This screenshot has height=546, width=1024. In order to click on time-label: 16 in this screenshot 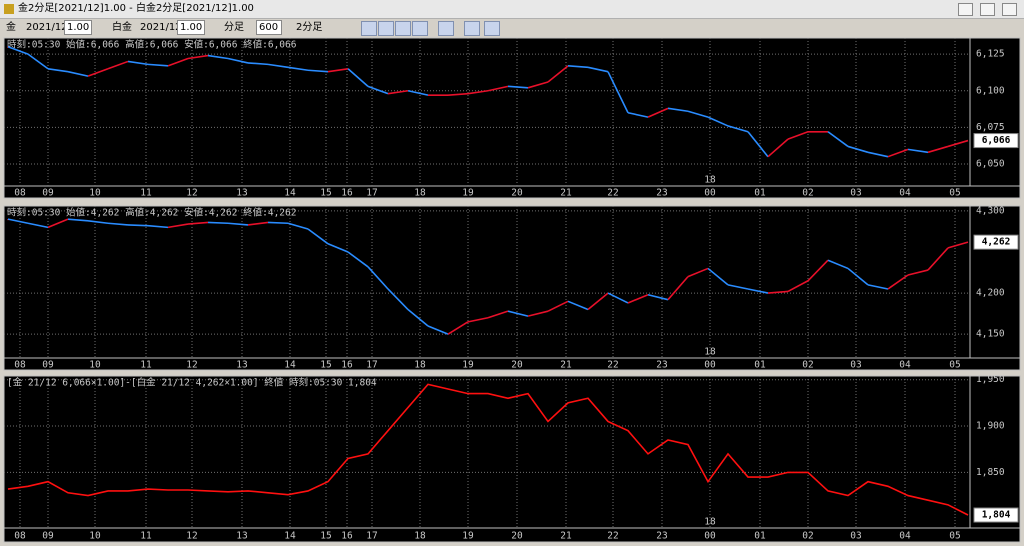, I will do `click(347, 536)`.